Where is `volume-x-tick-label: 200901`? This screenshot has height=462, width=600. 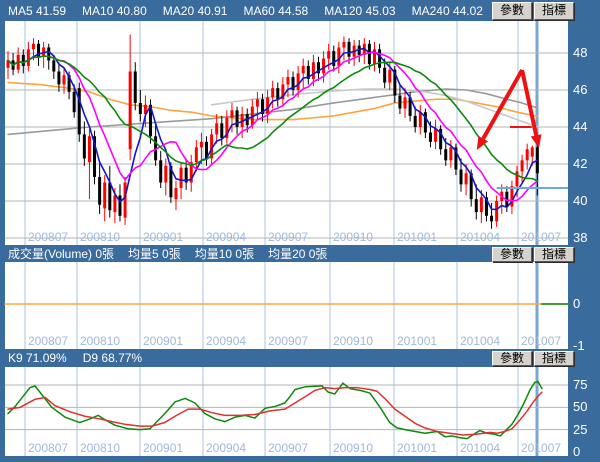 volume-x-tick-label: 200901 is located at coordinates (163, 341).